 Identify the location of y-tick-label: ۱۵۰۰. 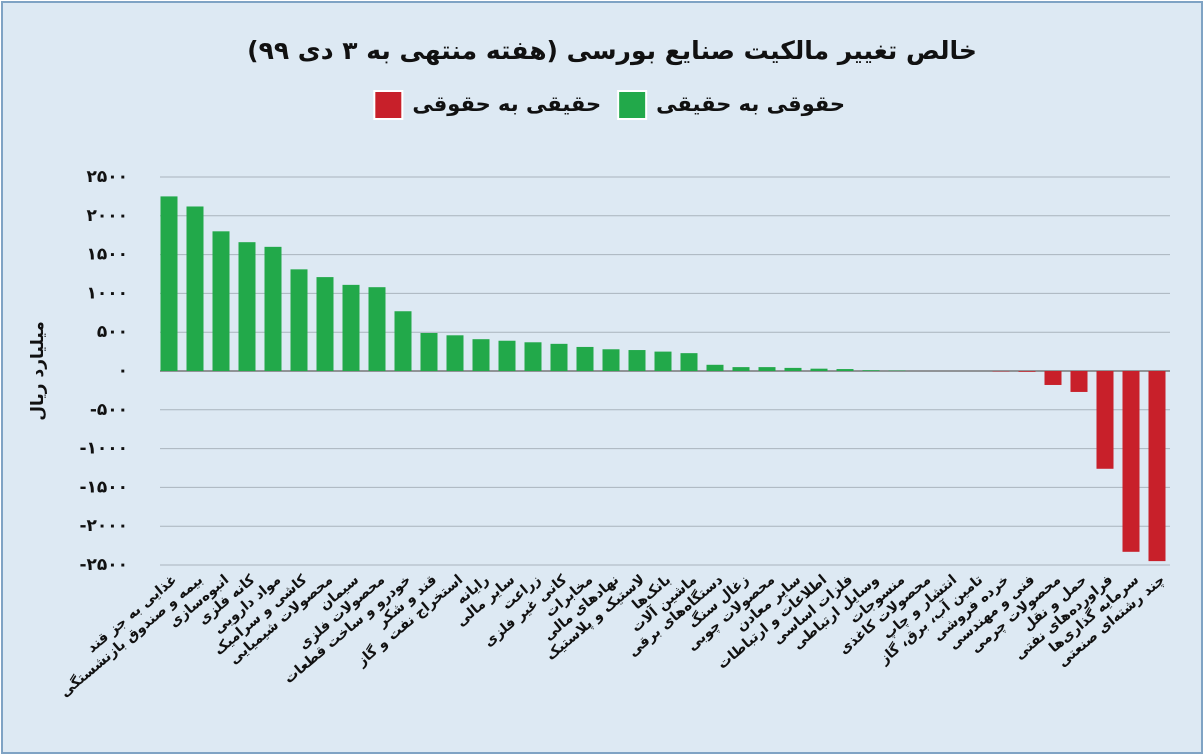
(107, 255).